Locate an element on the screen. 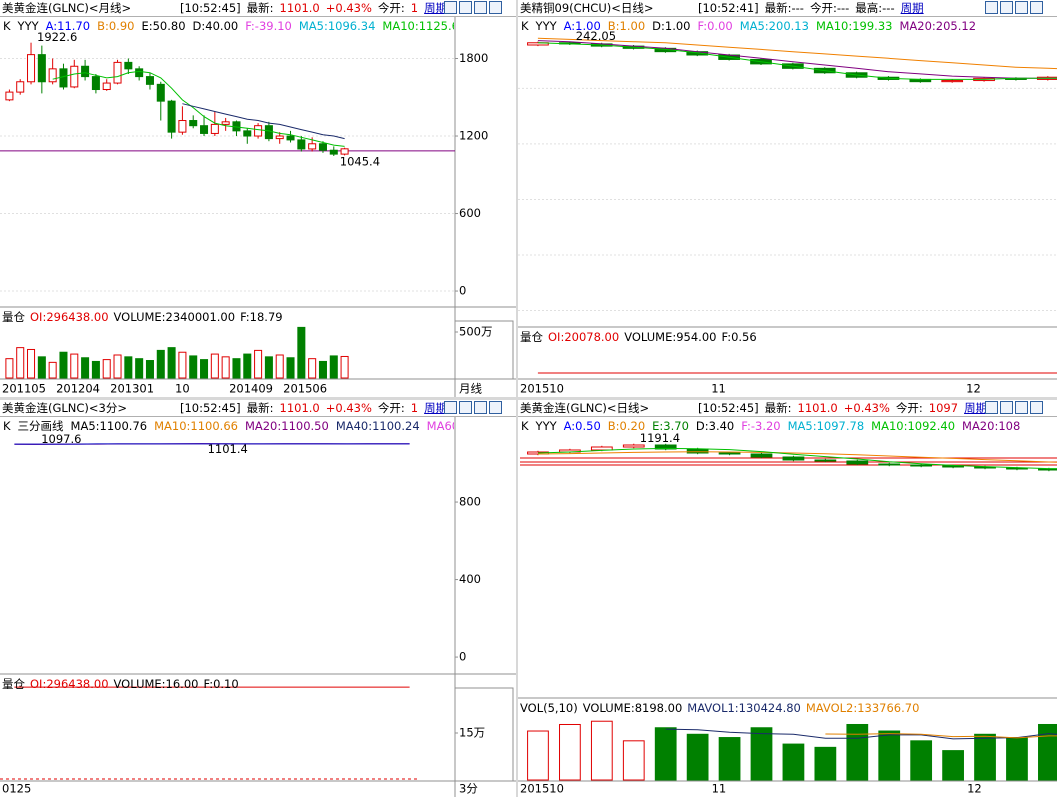  volume-field: F:0.10 is located at coordinates (221, 684).